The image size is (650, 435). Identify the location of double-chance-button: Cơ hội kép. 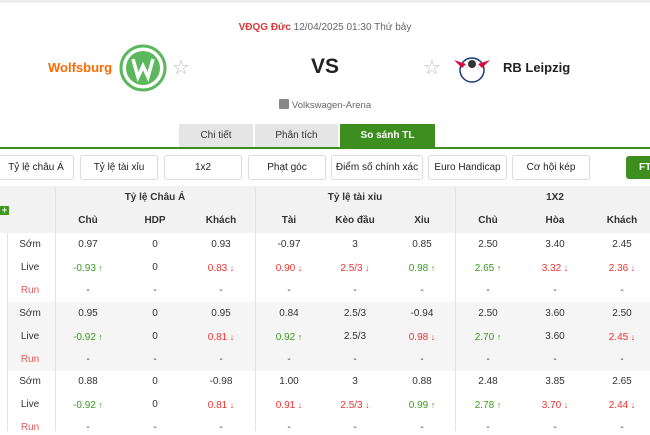
(551, 167).